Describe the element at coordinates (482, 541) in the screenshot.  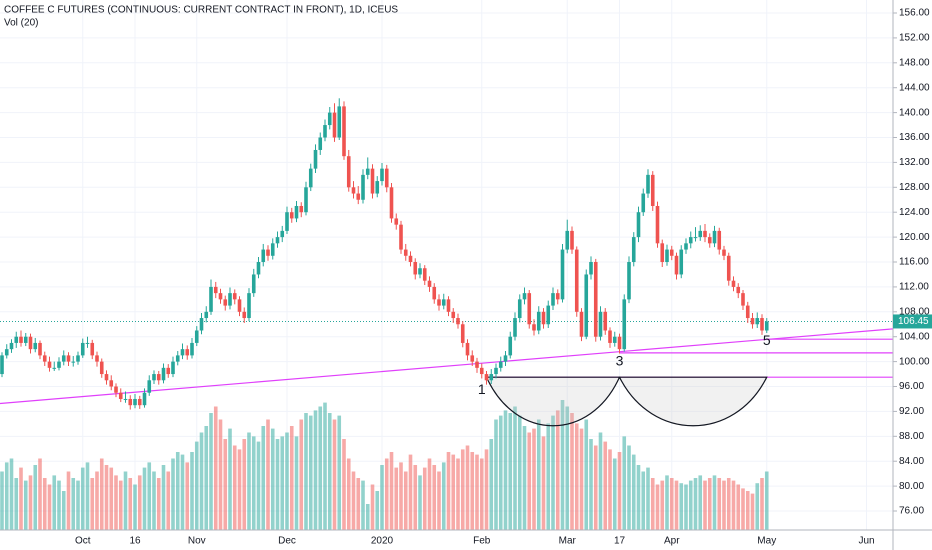
I see `x-tick-label: Feb` at that location.